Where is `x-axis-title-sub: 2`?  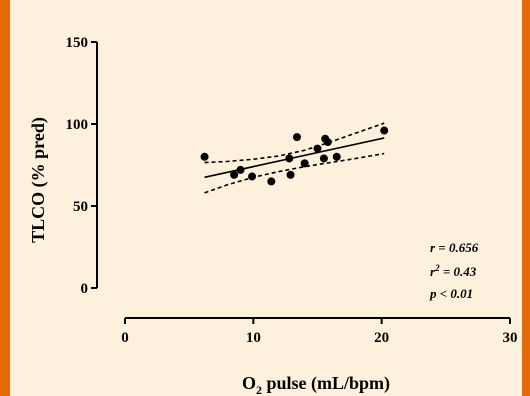
x-axis-title-sub: 2 is located at coordinates (259, 389).